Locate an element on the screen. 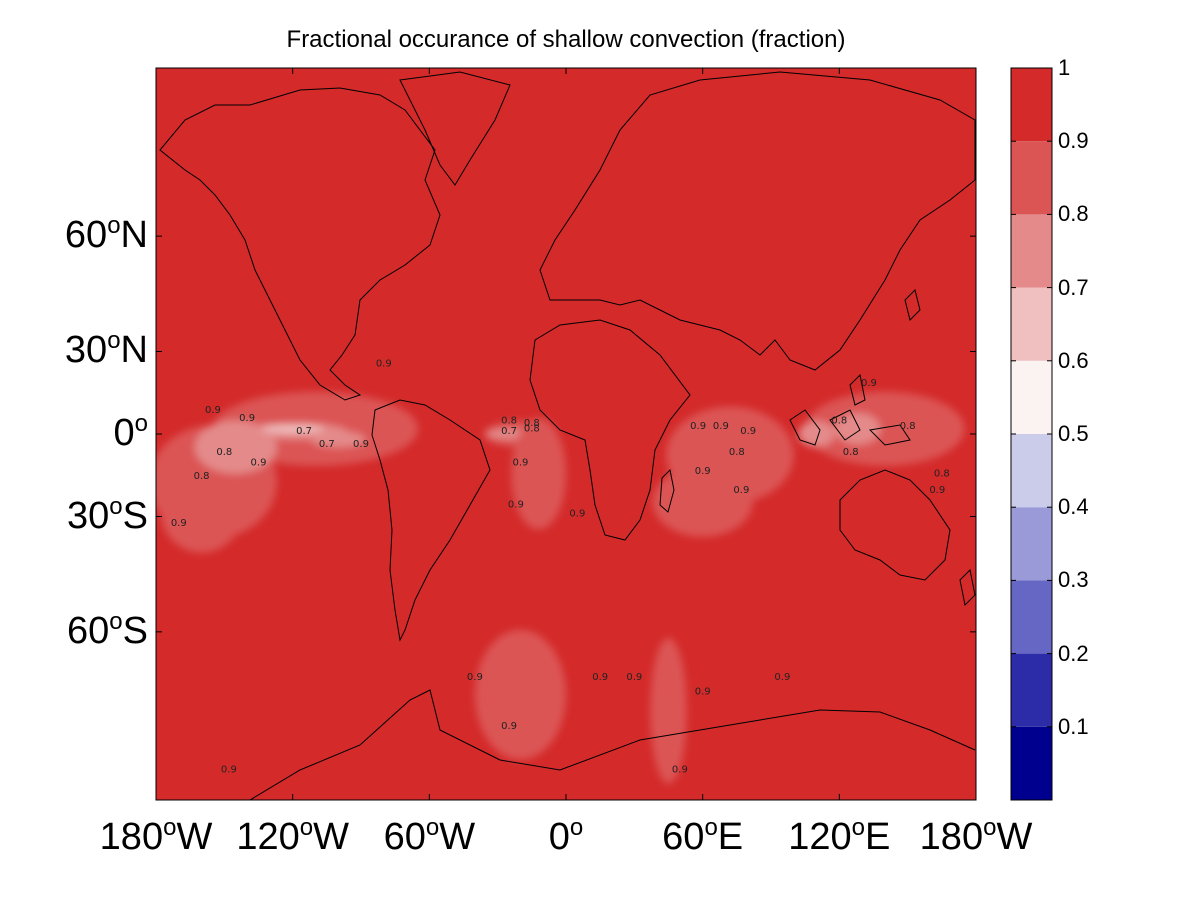  contour-label-32: 0.9 is located at coordinates (634, 677).